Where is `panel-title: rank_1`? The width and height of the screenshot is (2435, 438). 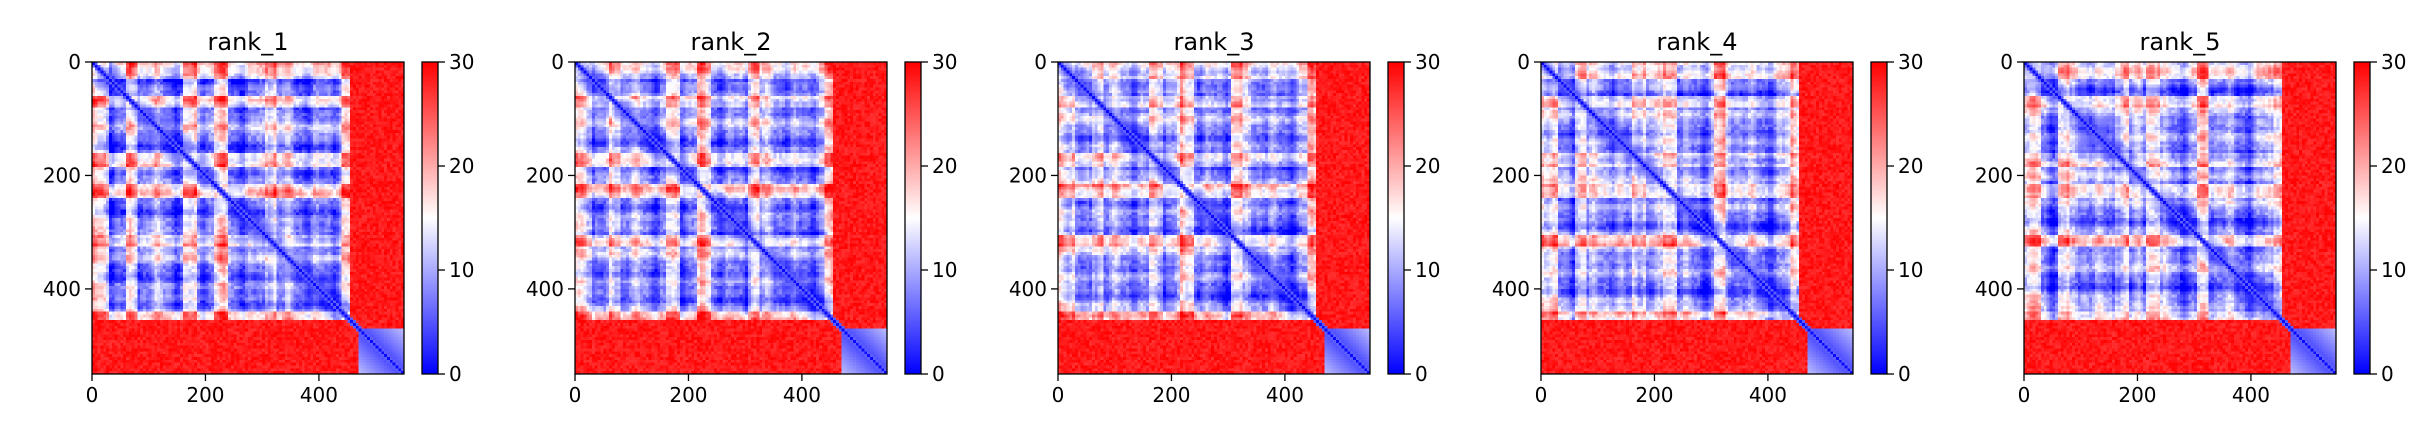
panel-title: rank_1 is located at coordinates (248, 42).